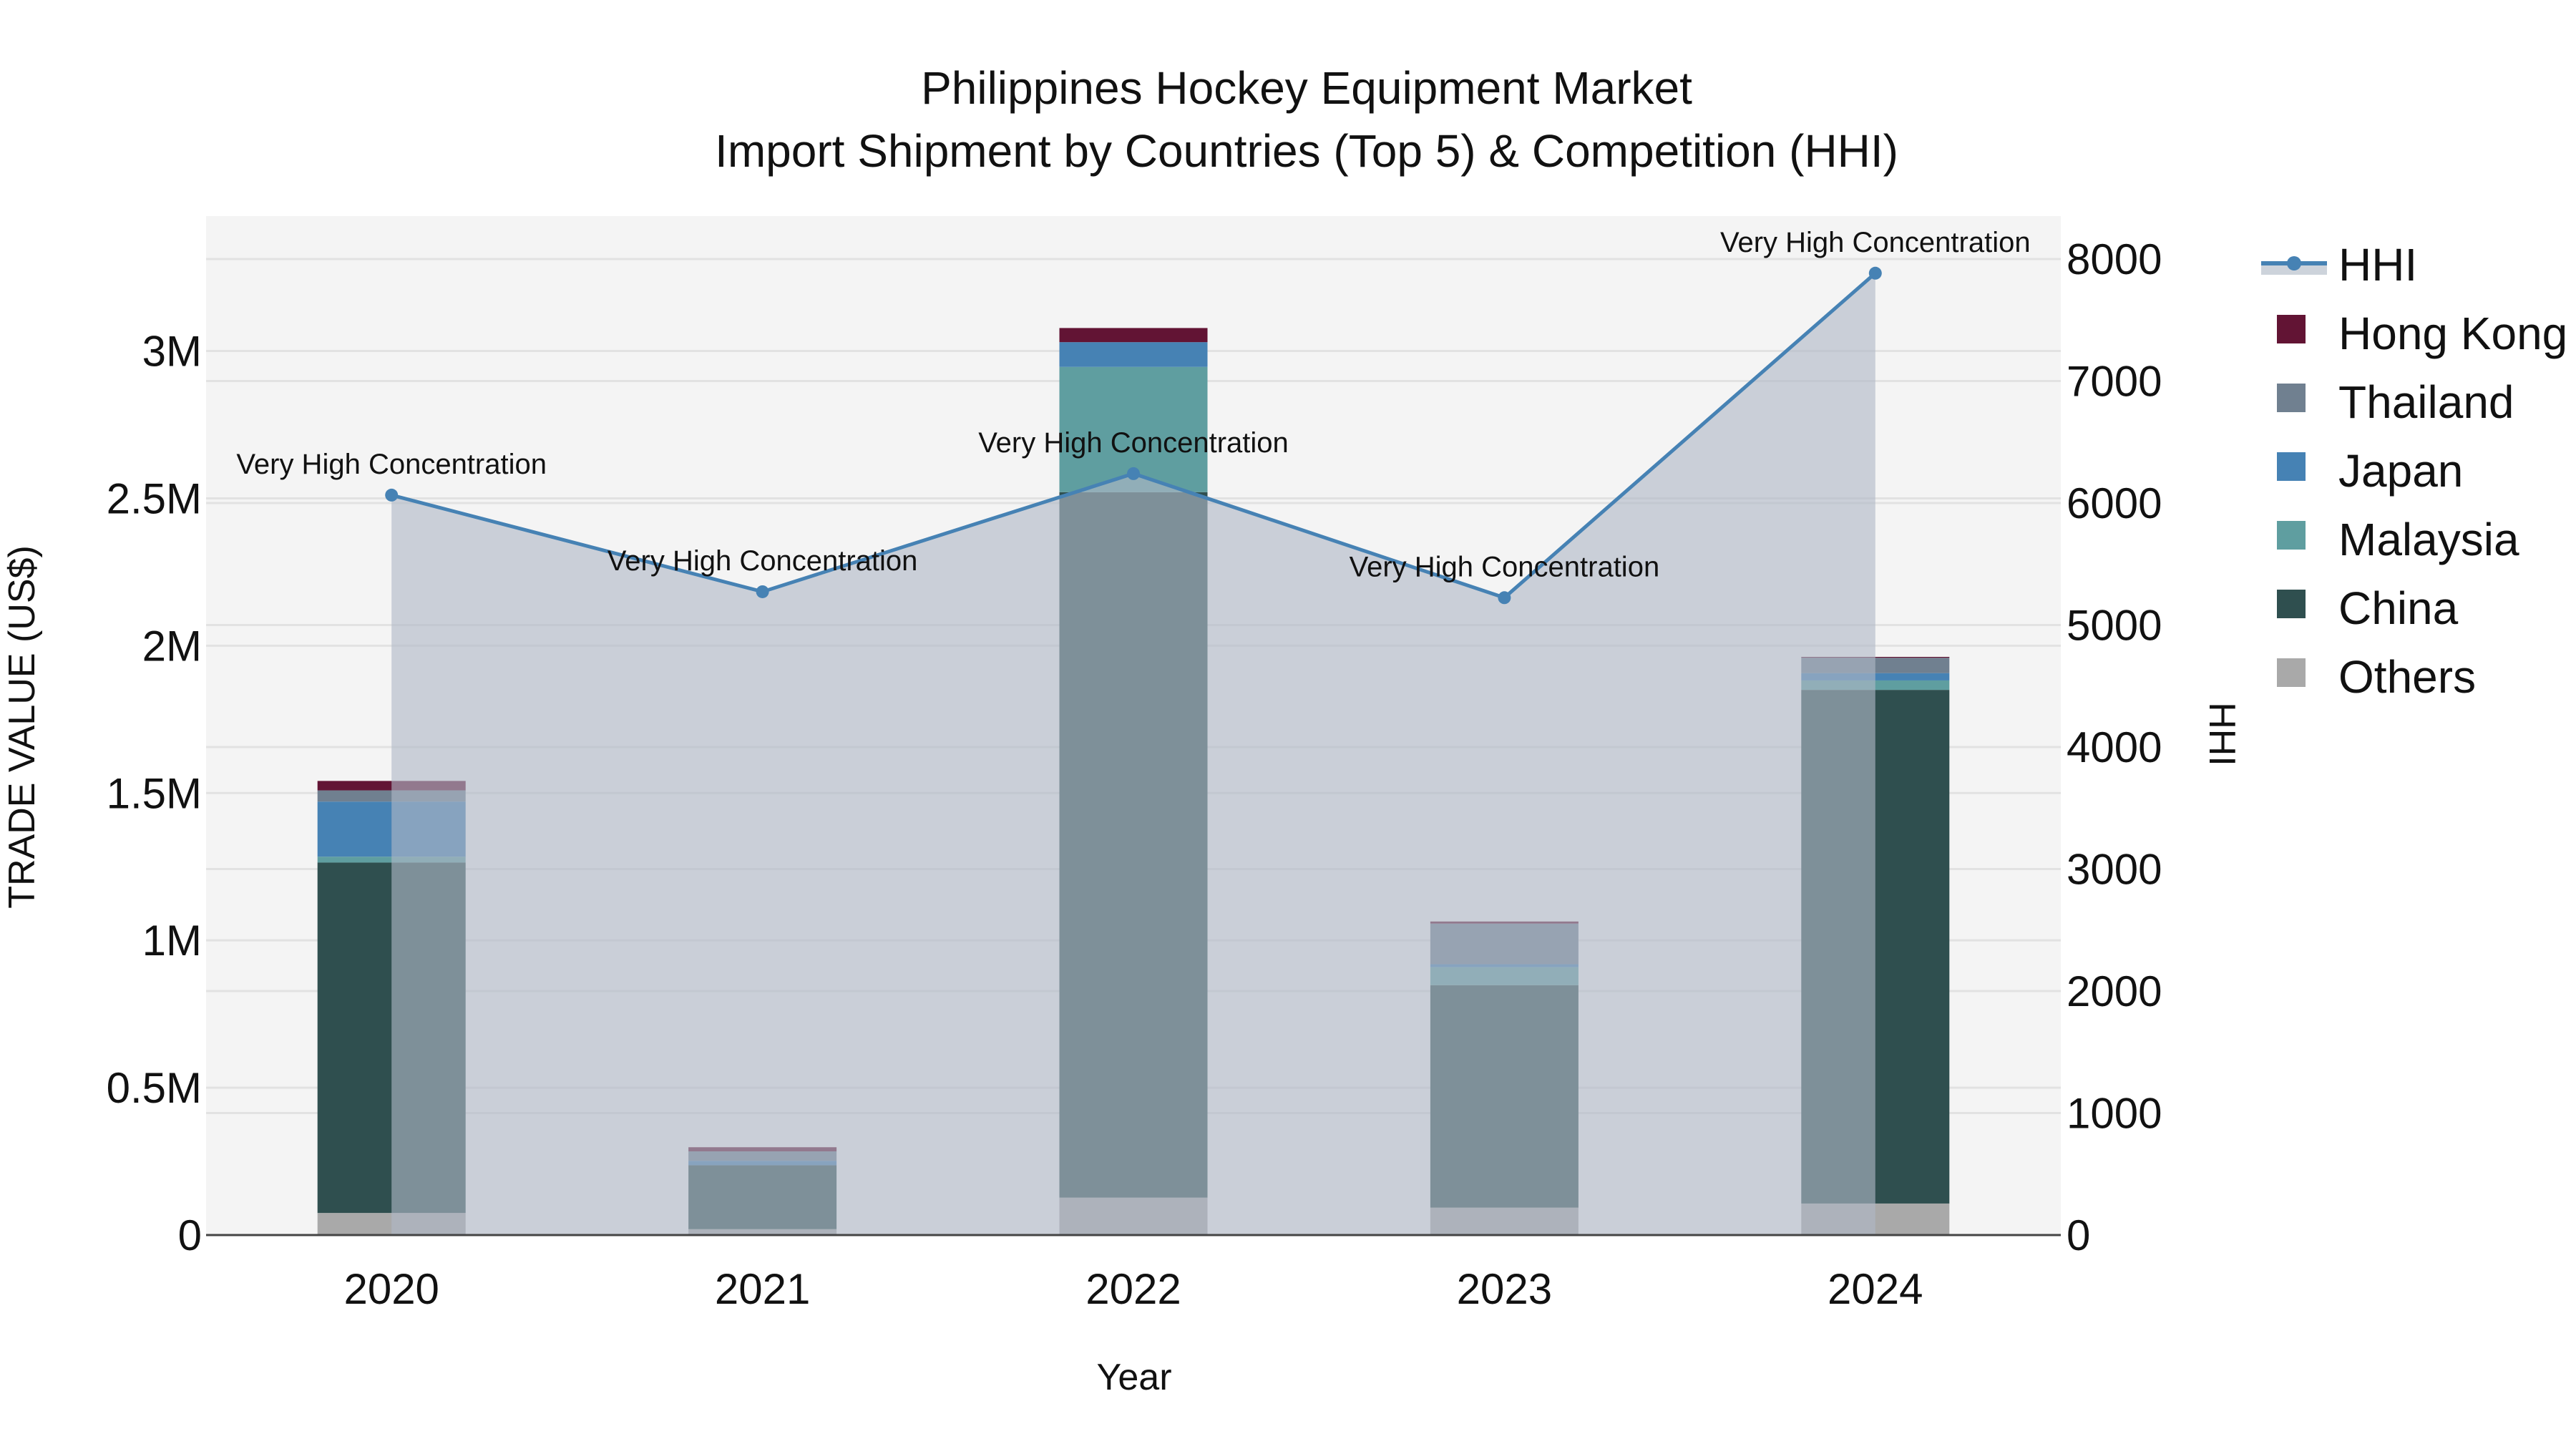  I want to click on x-tick-label: 2022, so click(1133, 1289).